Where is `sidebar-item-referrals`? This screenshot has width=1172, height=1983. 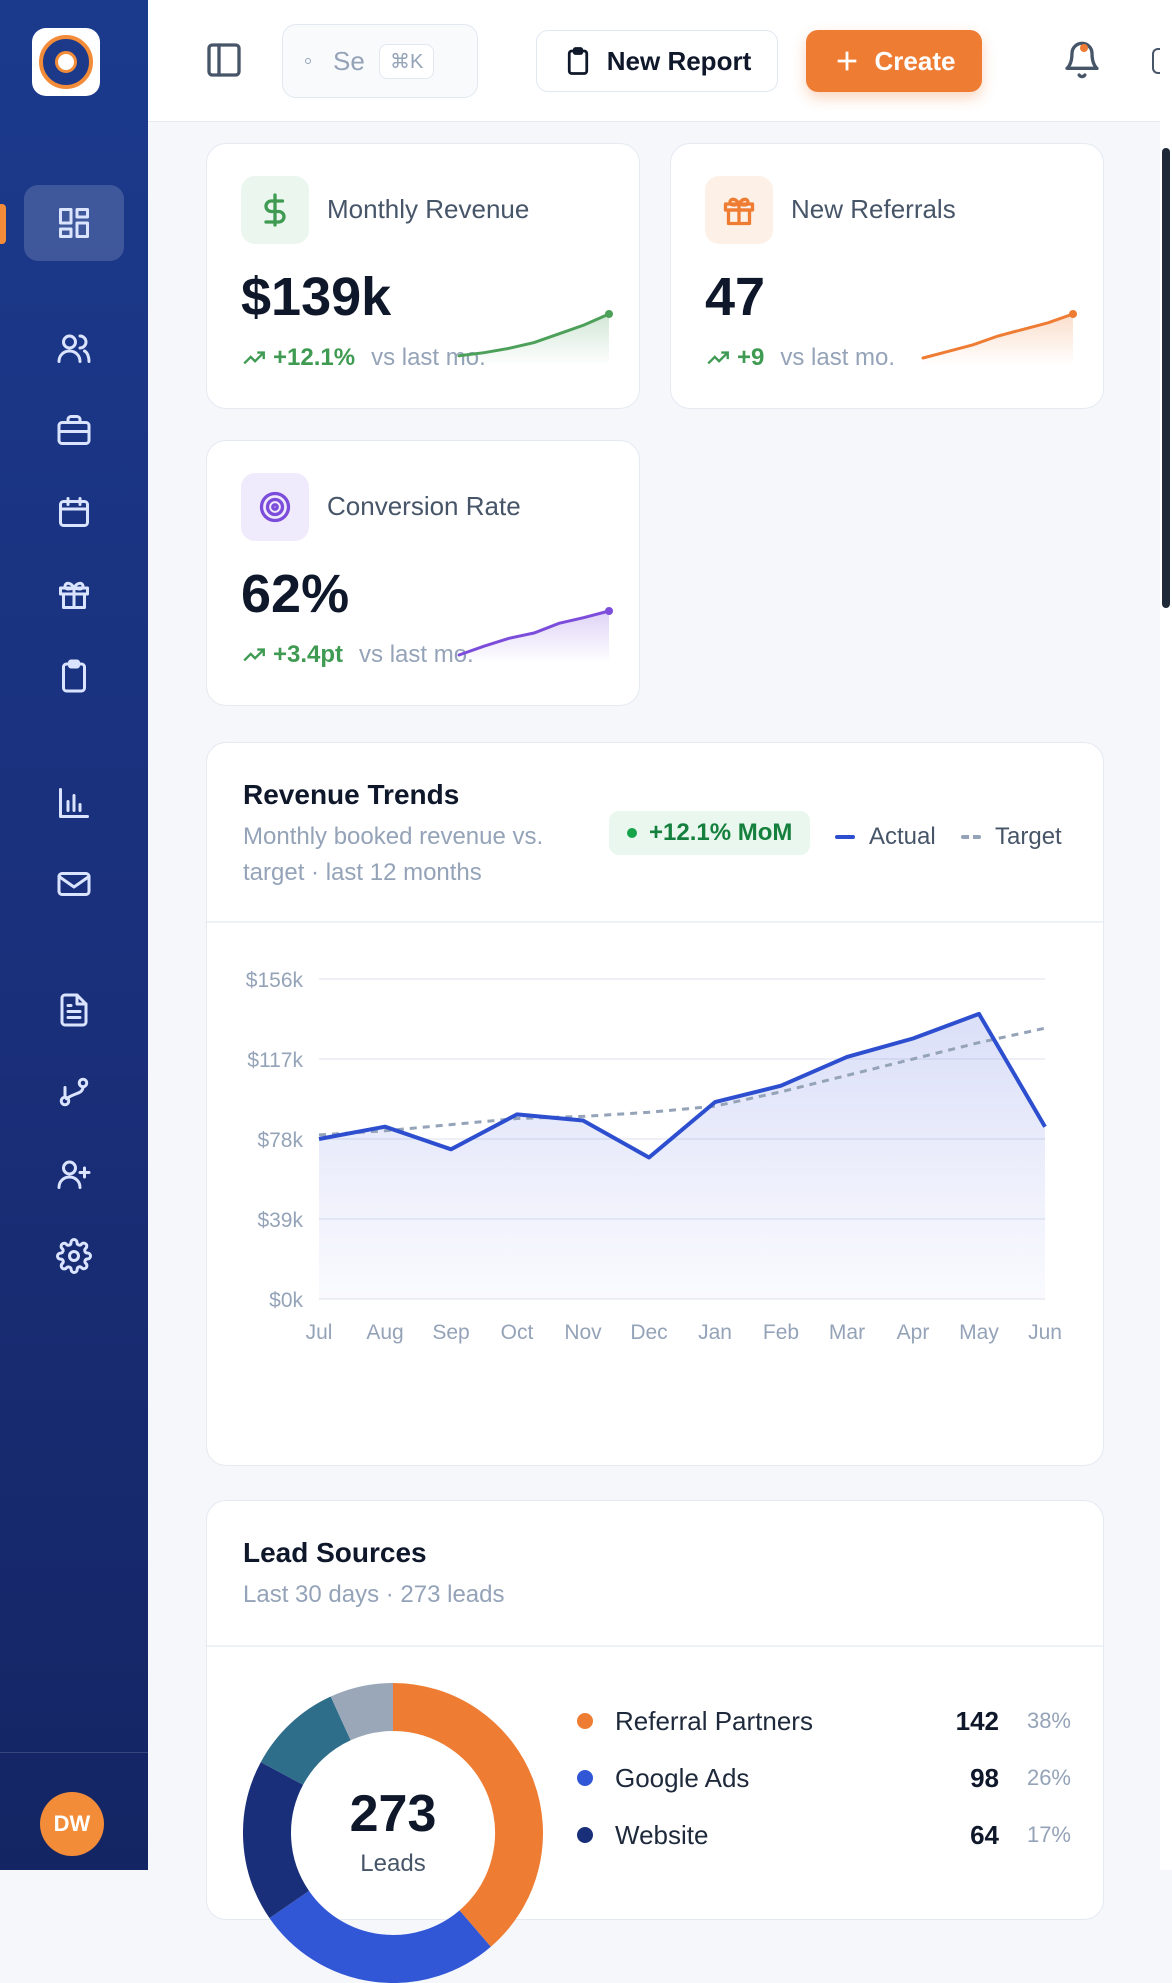 sidebar-item-referrals is located at coordinates (74, 594).